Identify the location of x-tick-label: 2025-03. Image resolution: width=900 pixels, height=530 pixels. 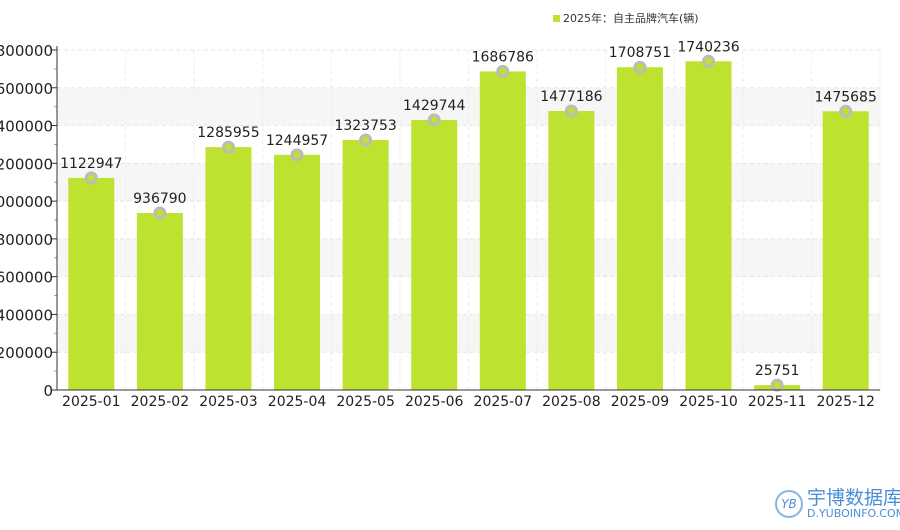
(228, 402).